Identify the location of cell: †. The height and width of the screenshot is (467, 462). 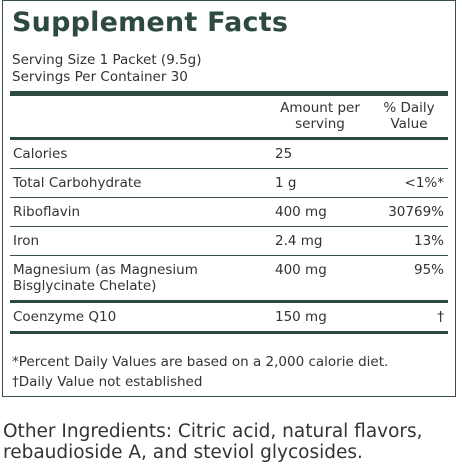
(440, 317).